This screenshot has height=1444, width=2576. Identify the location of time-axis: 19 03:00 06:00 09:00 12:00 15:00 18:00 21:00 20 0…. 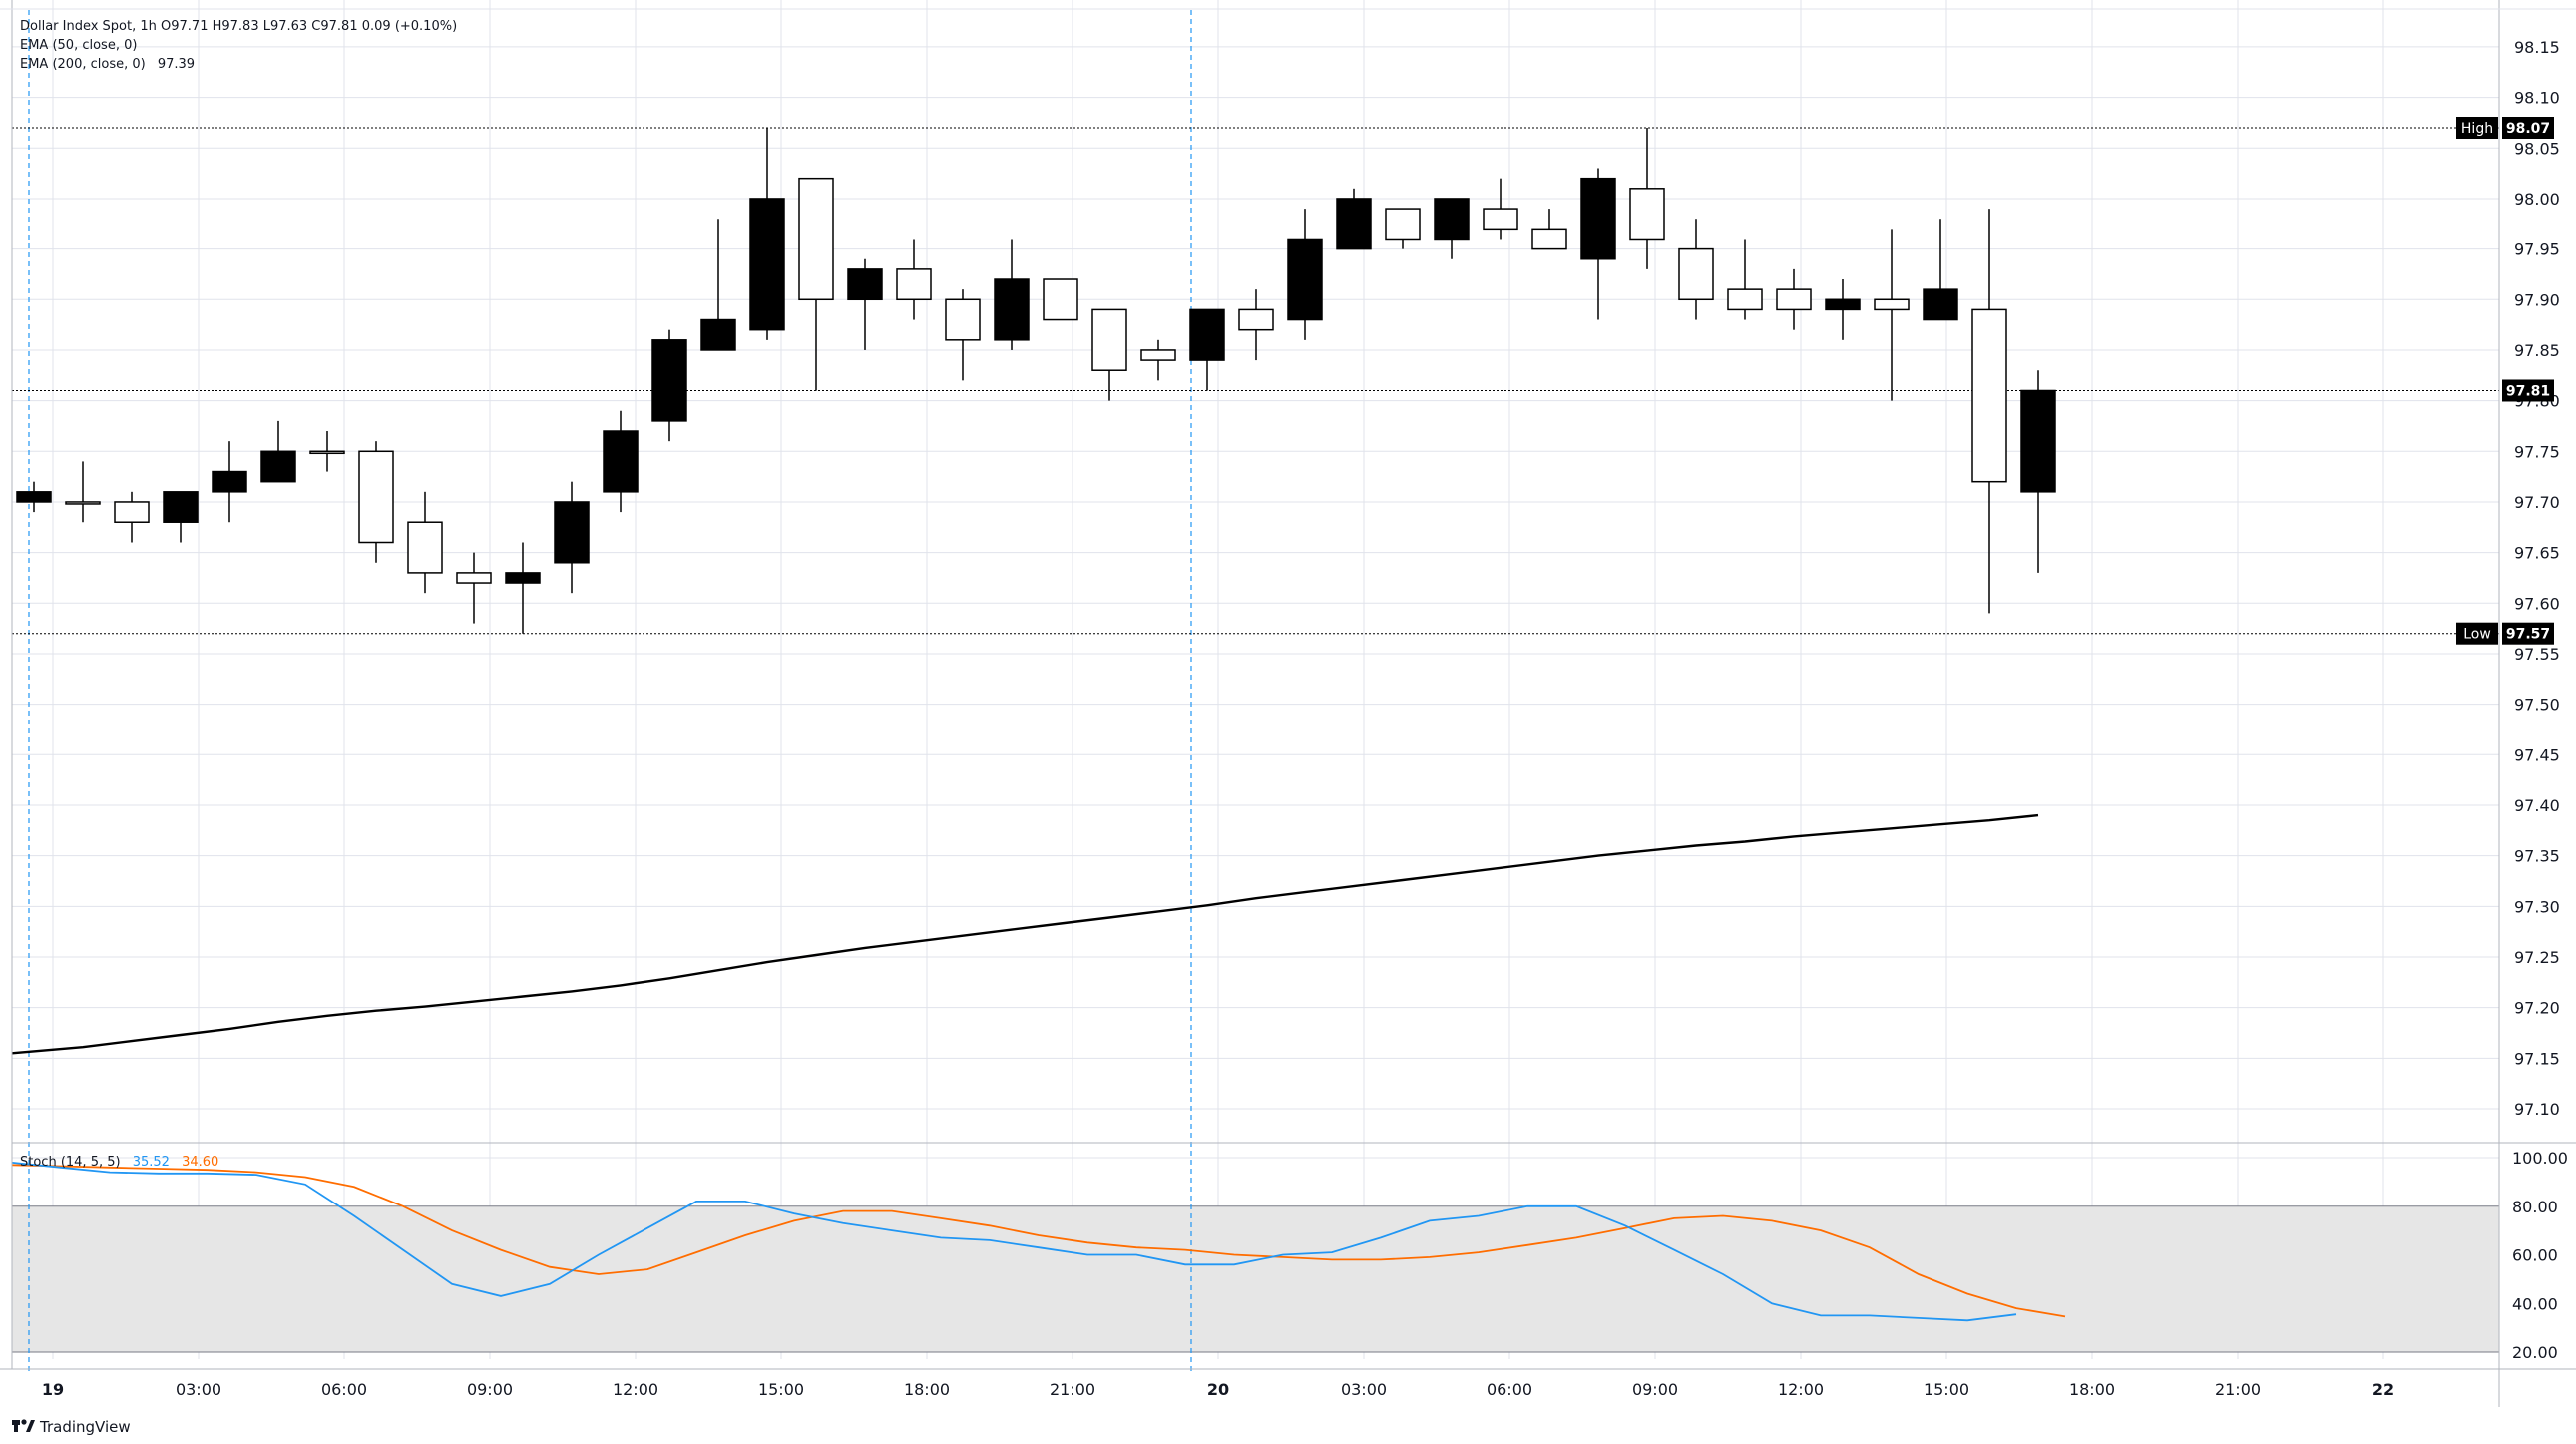
(1218, 1389).